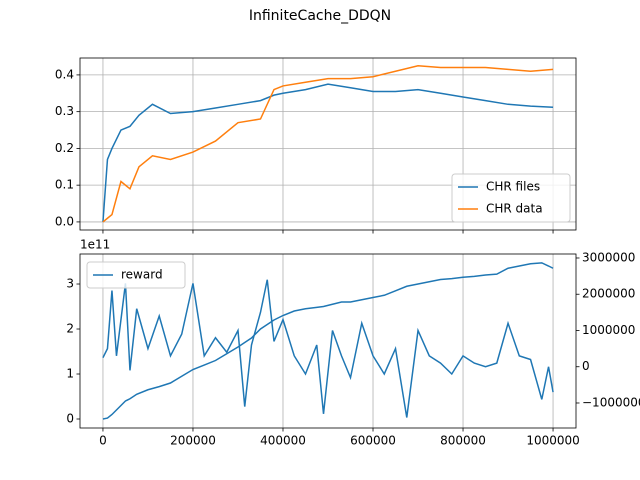 The height and width of the screenshot is (480, 640). I want to click on legend-label: CHR files, so click(513, 187).